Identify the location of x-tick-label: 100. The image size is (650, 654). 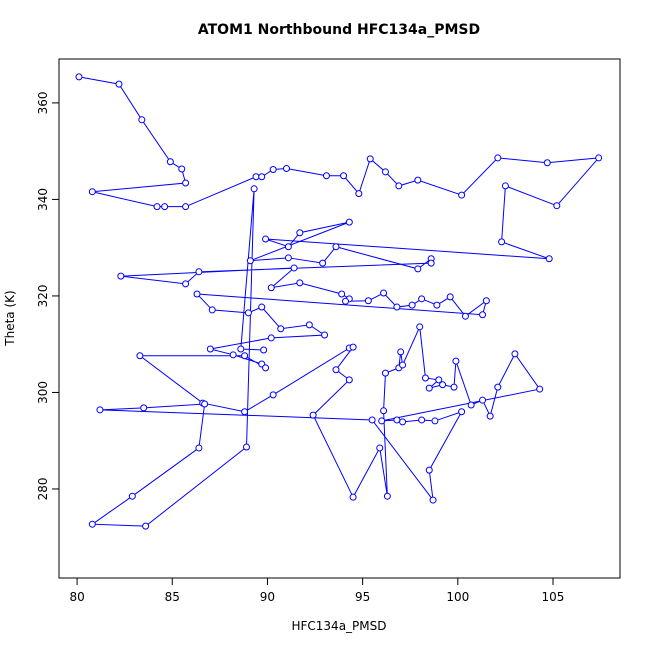
(457, 597).